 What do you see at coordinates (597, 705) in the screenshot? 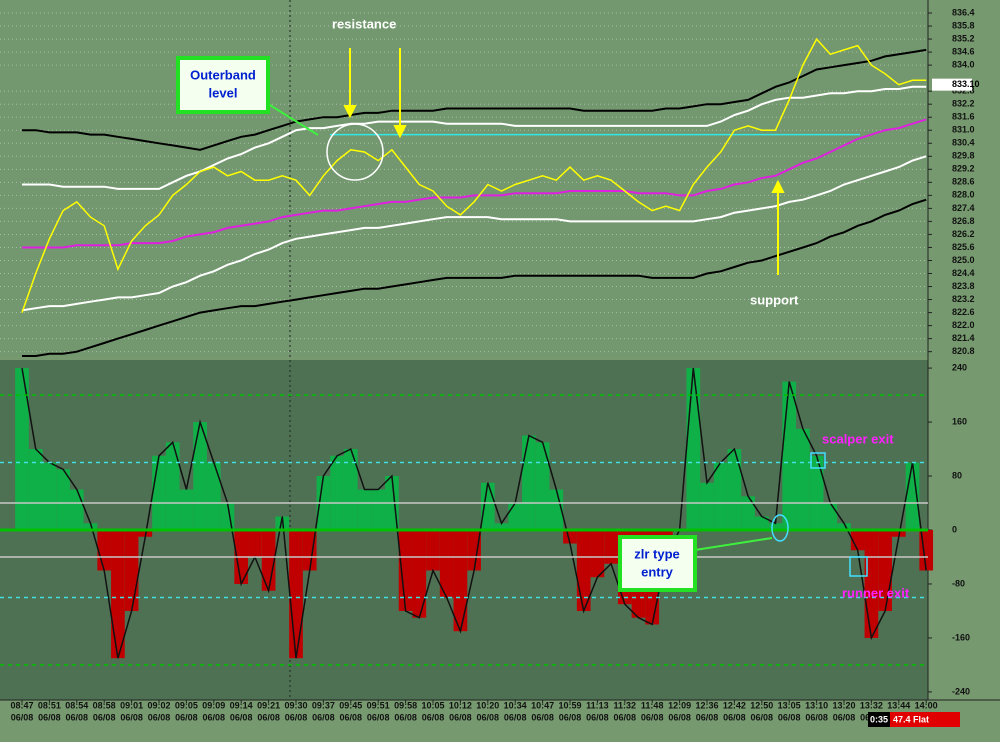
I see `x-tick-label: 11:13` at bounding box center [597, 705].